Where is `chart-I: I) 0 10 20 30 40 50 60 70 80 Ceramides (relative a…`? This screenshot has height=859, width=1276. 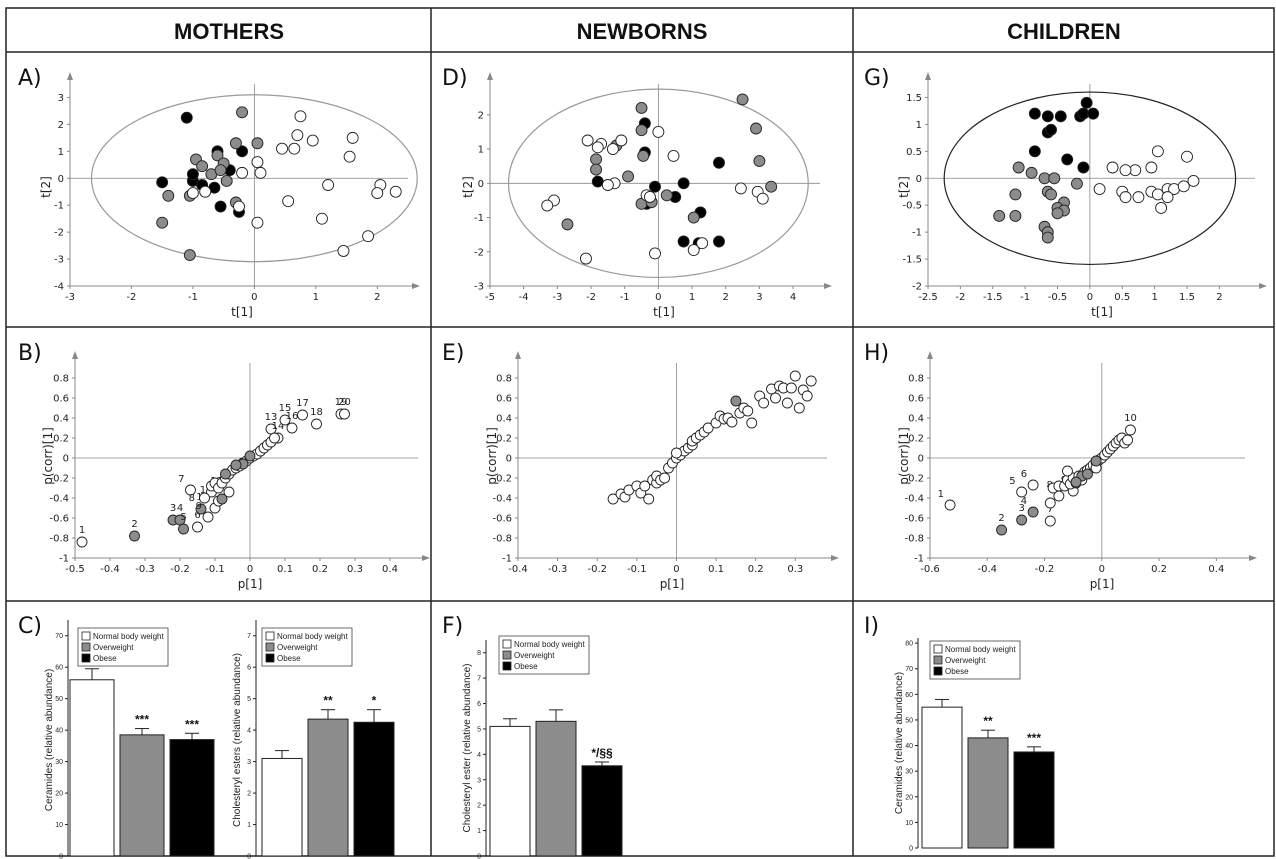
chart-I: I) 0 10 20 30 40 50 60 70 80 Ceramides (relative a… is located at coordinates (959, 733).